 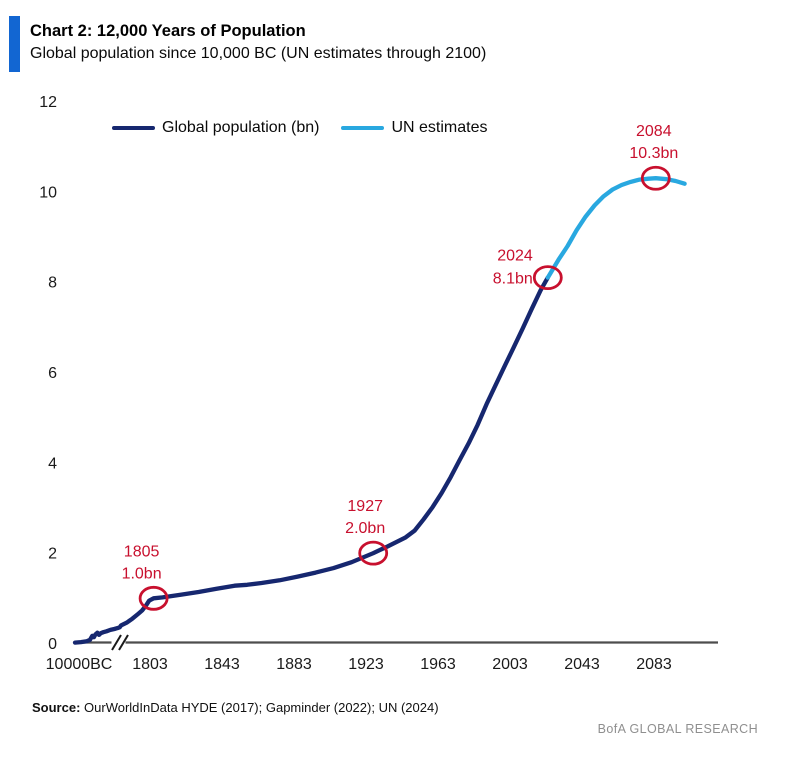 What do you see at coordinates (366, 664) in the screenshot?
I see `x-tick-label: 1923` at bounding box center [366, 664].